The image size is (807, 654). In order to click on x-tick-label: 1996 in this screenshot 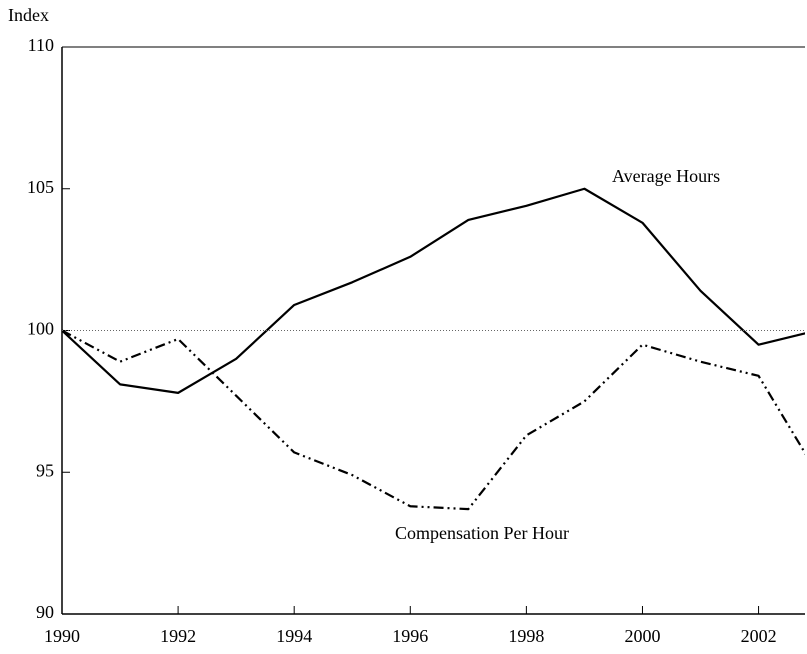, I will do `click(410, 636)`.